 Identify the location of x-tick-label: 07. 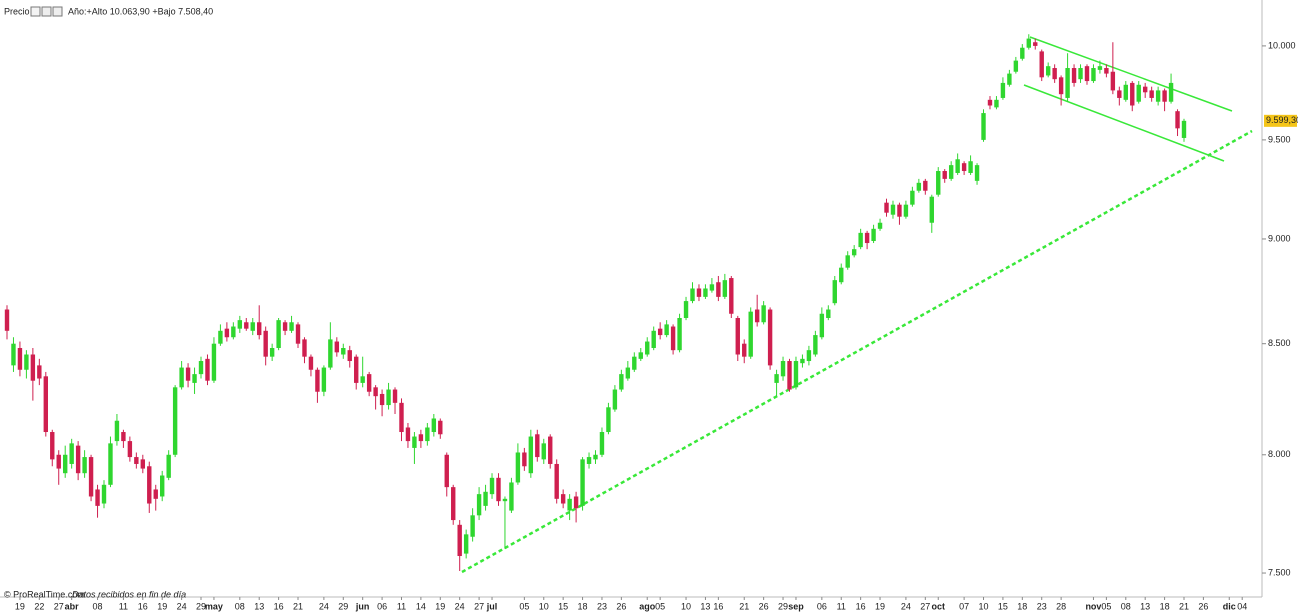
(964, 606).